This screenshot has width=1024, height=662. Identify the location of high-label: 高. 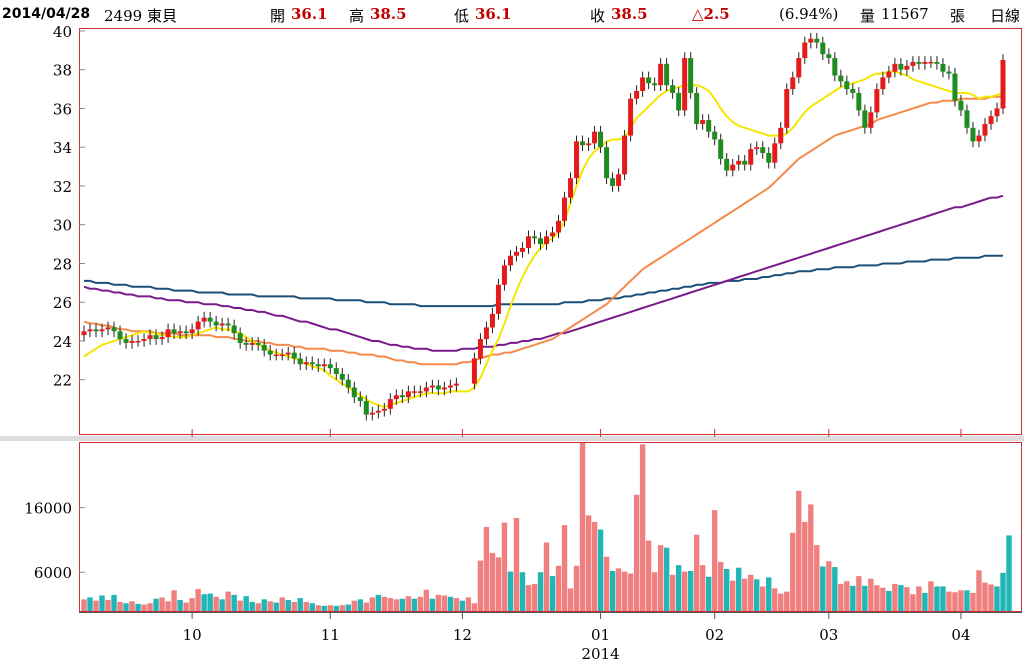
(357, 16).